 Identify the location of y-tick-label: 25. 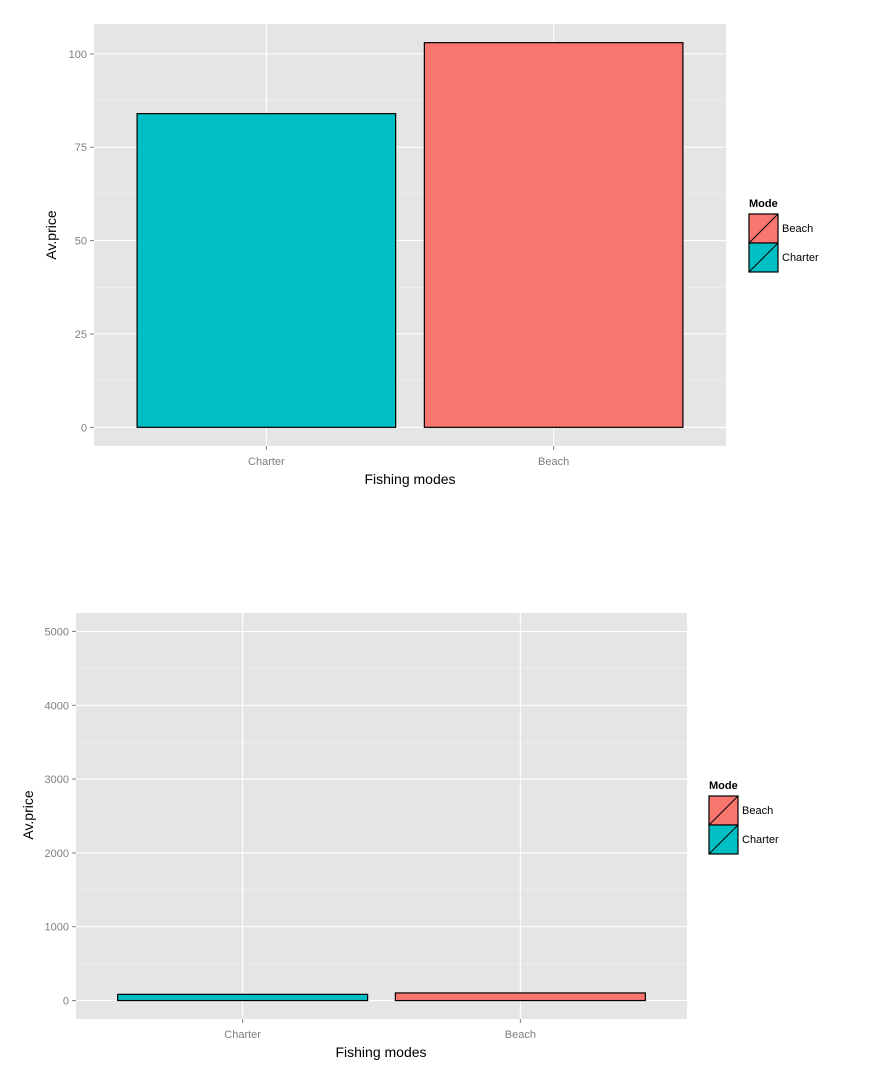
(81, 335).